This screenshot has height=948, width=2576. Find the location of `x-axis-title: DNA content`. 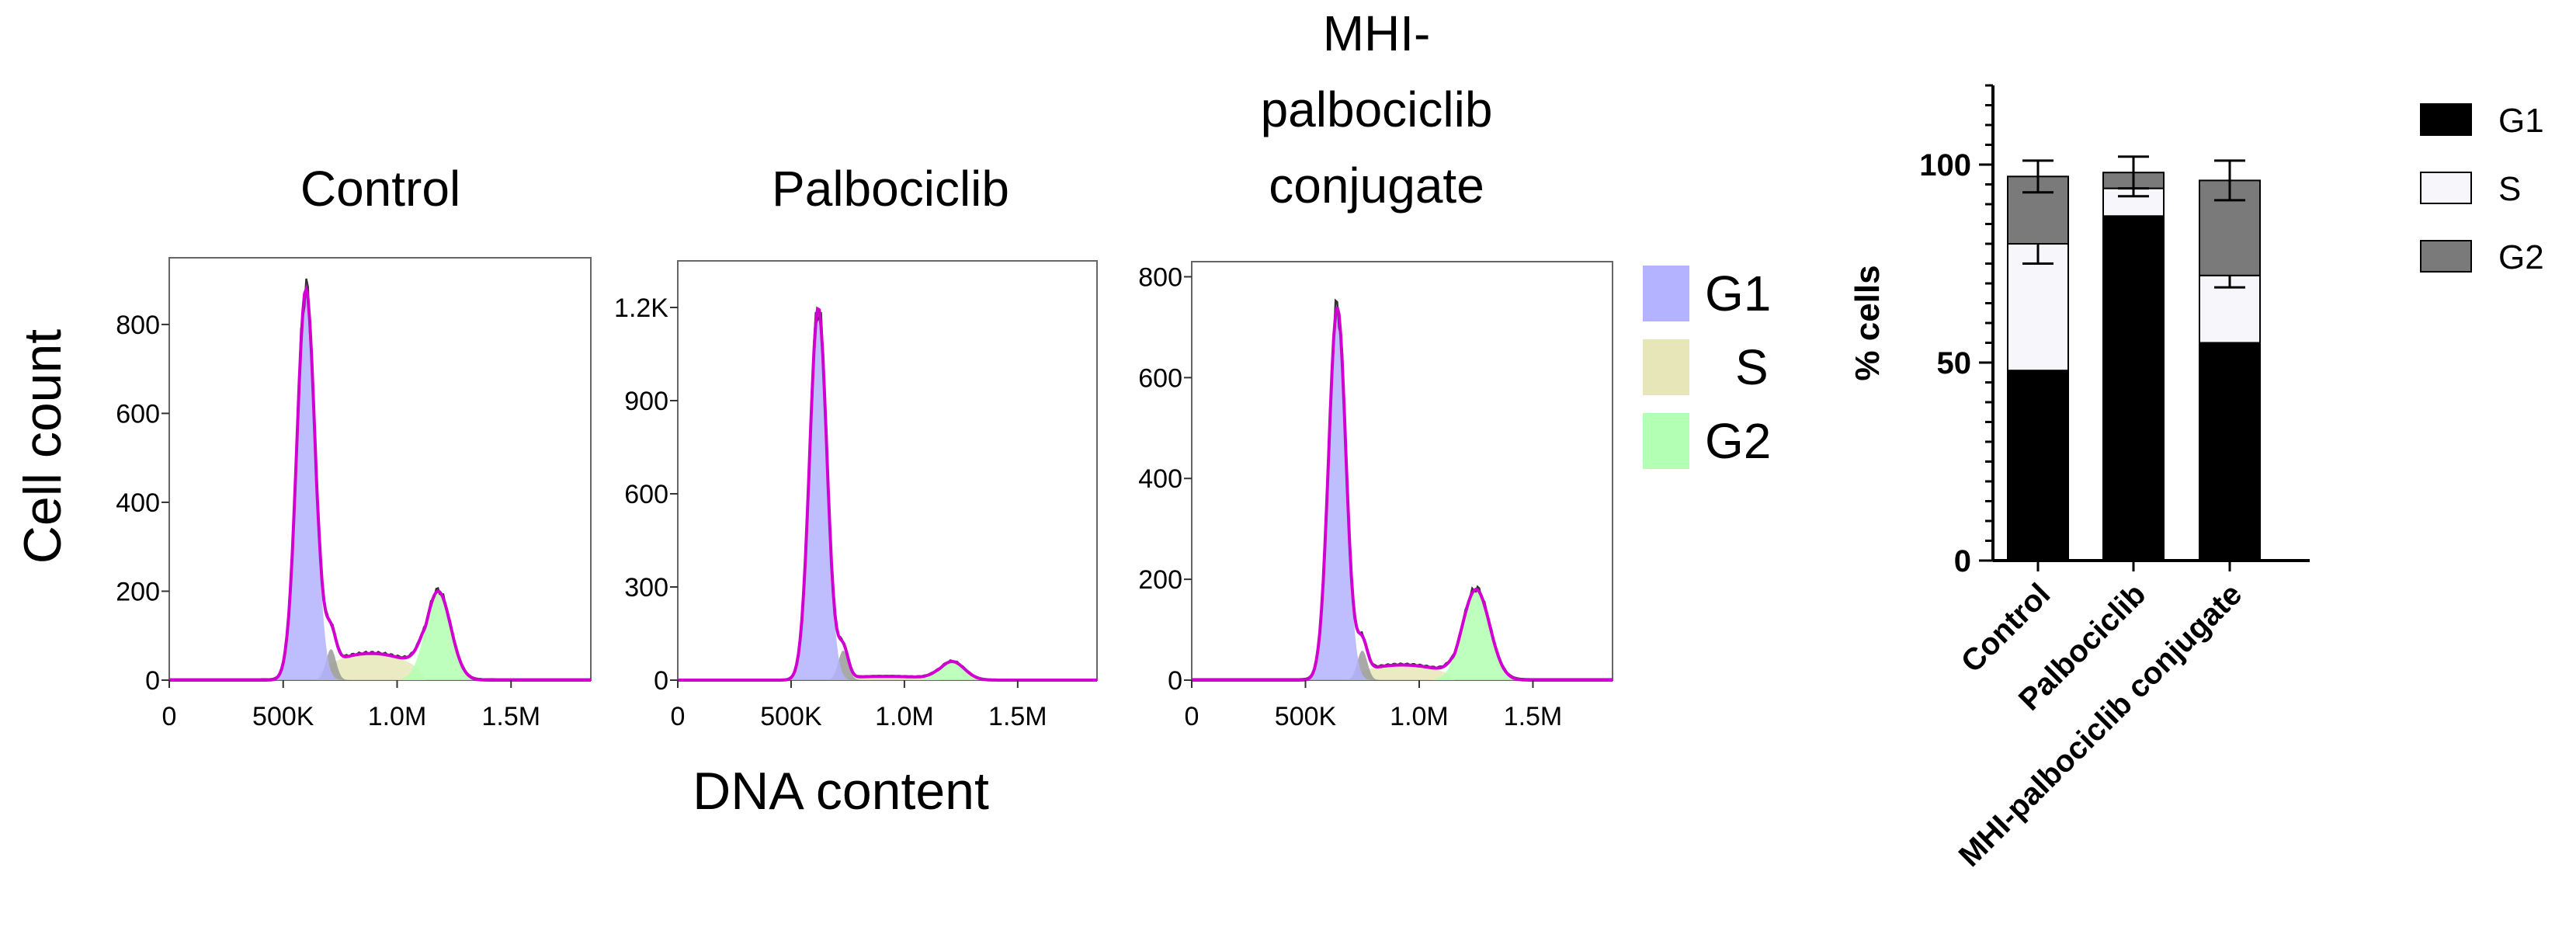

x-axis-title: DNA content is located at coordinates (841, 791).